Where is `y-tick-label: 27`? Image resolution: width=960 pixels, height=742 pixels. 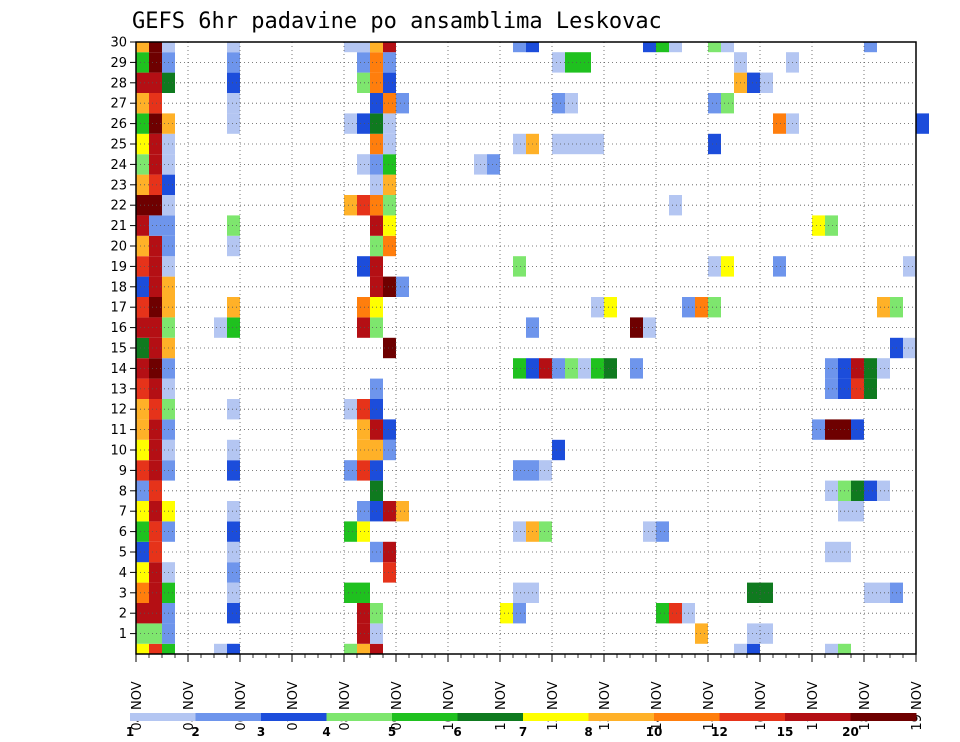
y-tick-label: 27 is located at coordinates (118, 104).